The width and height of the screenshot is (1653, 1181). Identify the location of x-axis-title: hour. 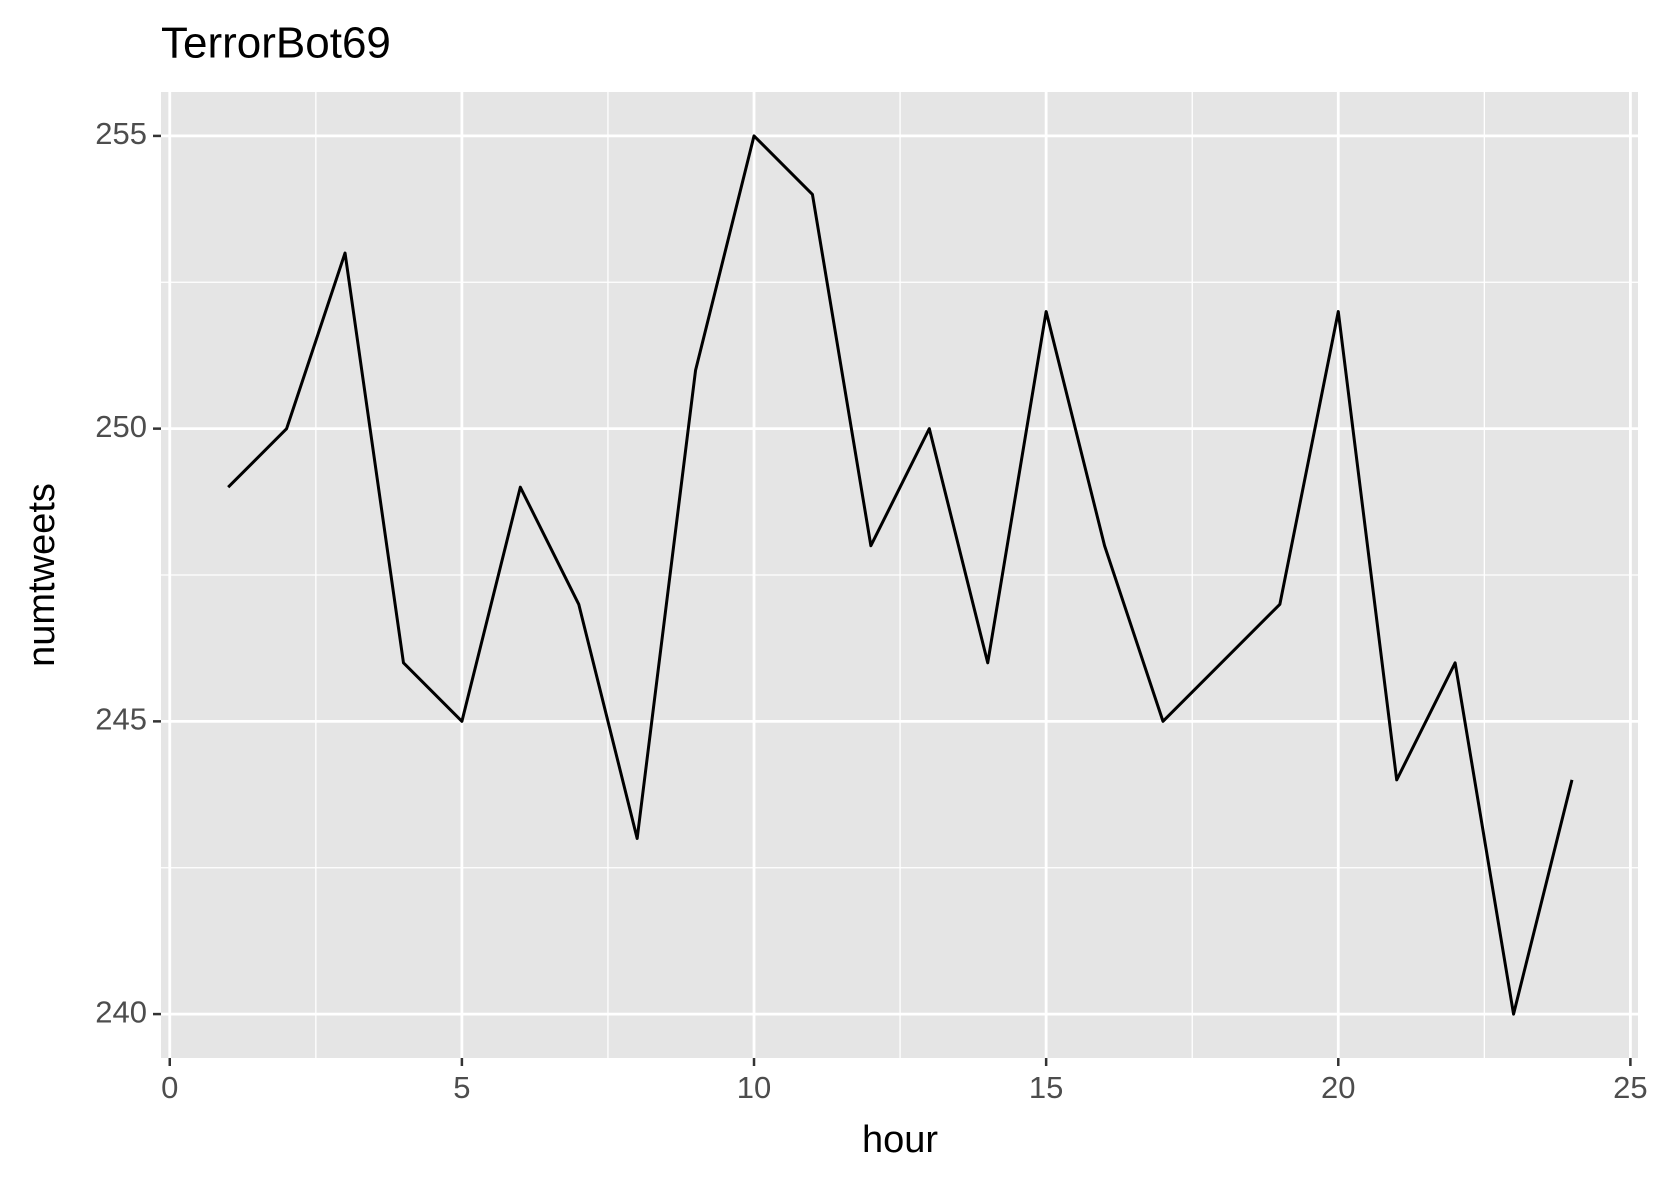
(900, 1140).